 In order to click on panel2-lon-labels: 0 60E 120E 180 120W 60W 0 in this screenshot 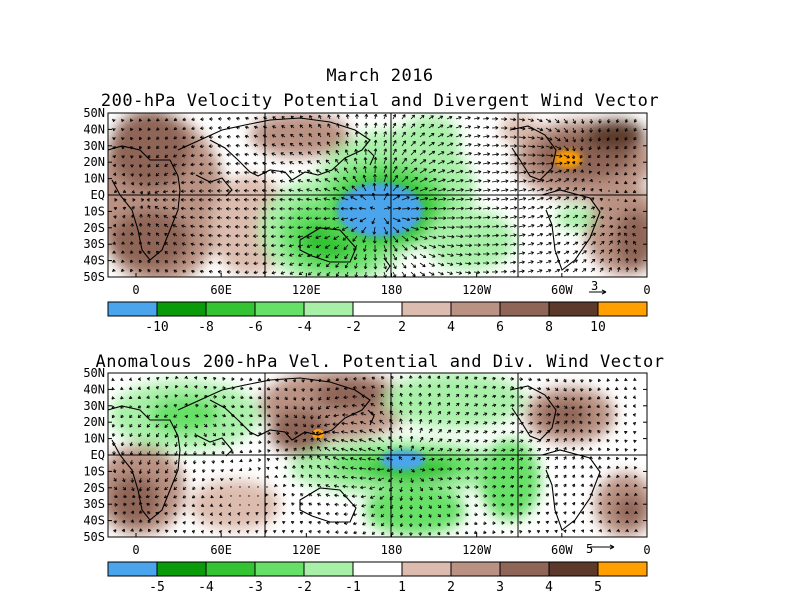, I will do `click(391, 550)`.